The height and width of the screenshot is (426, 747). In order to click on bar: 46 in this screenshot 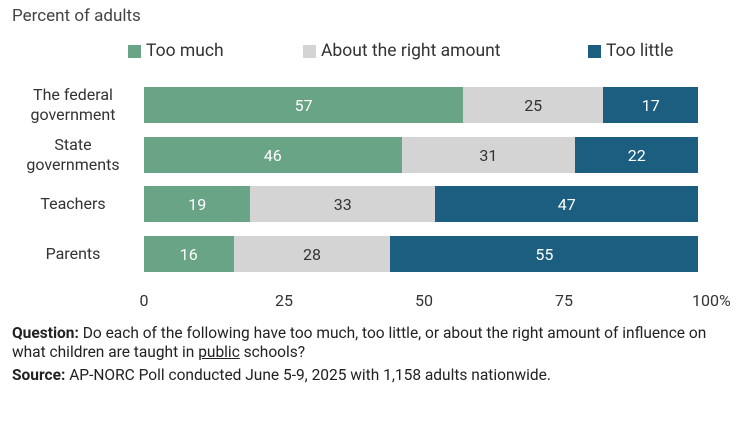, I will do `click(273, 155)`.